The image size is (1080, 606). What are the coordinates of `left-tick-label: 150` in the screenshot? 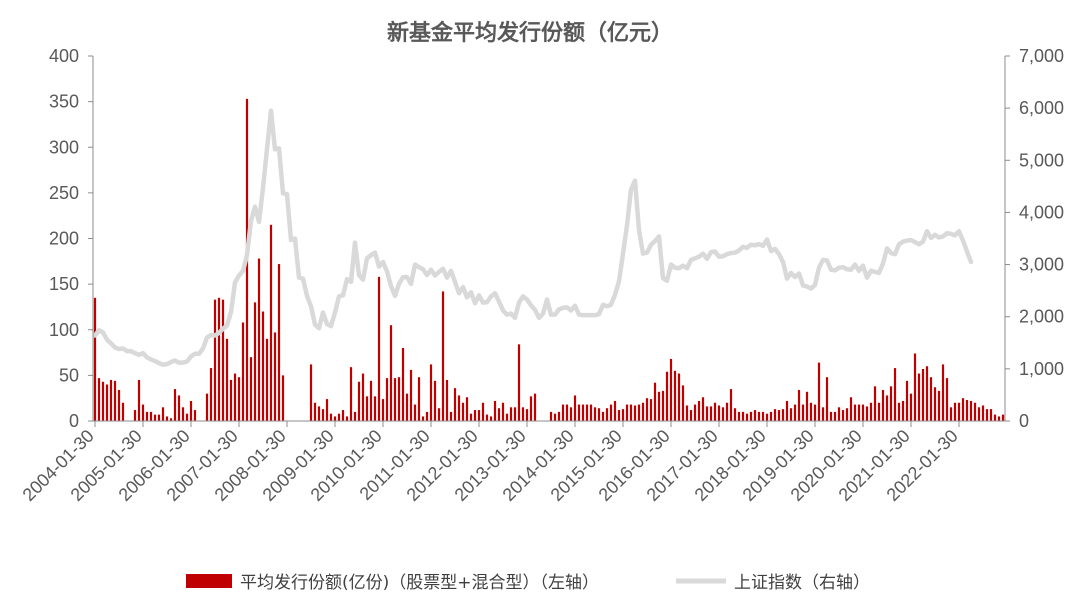 It's located at (64, 284).